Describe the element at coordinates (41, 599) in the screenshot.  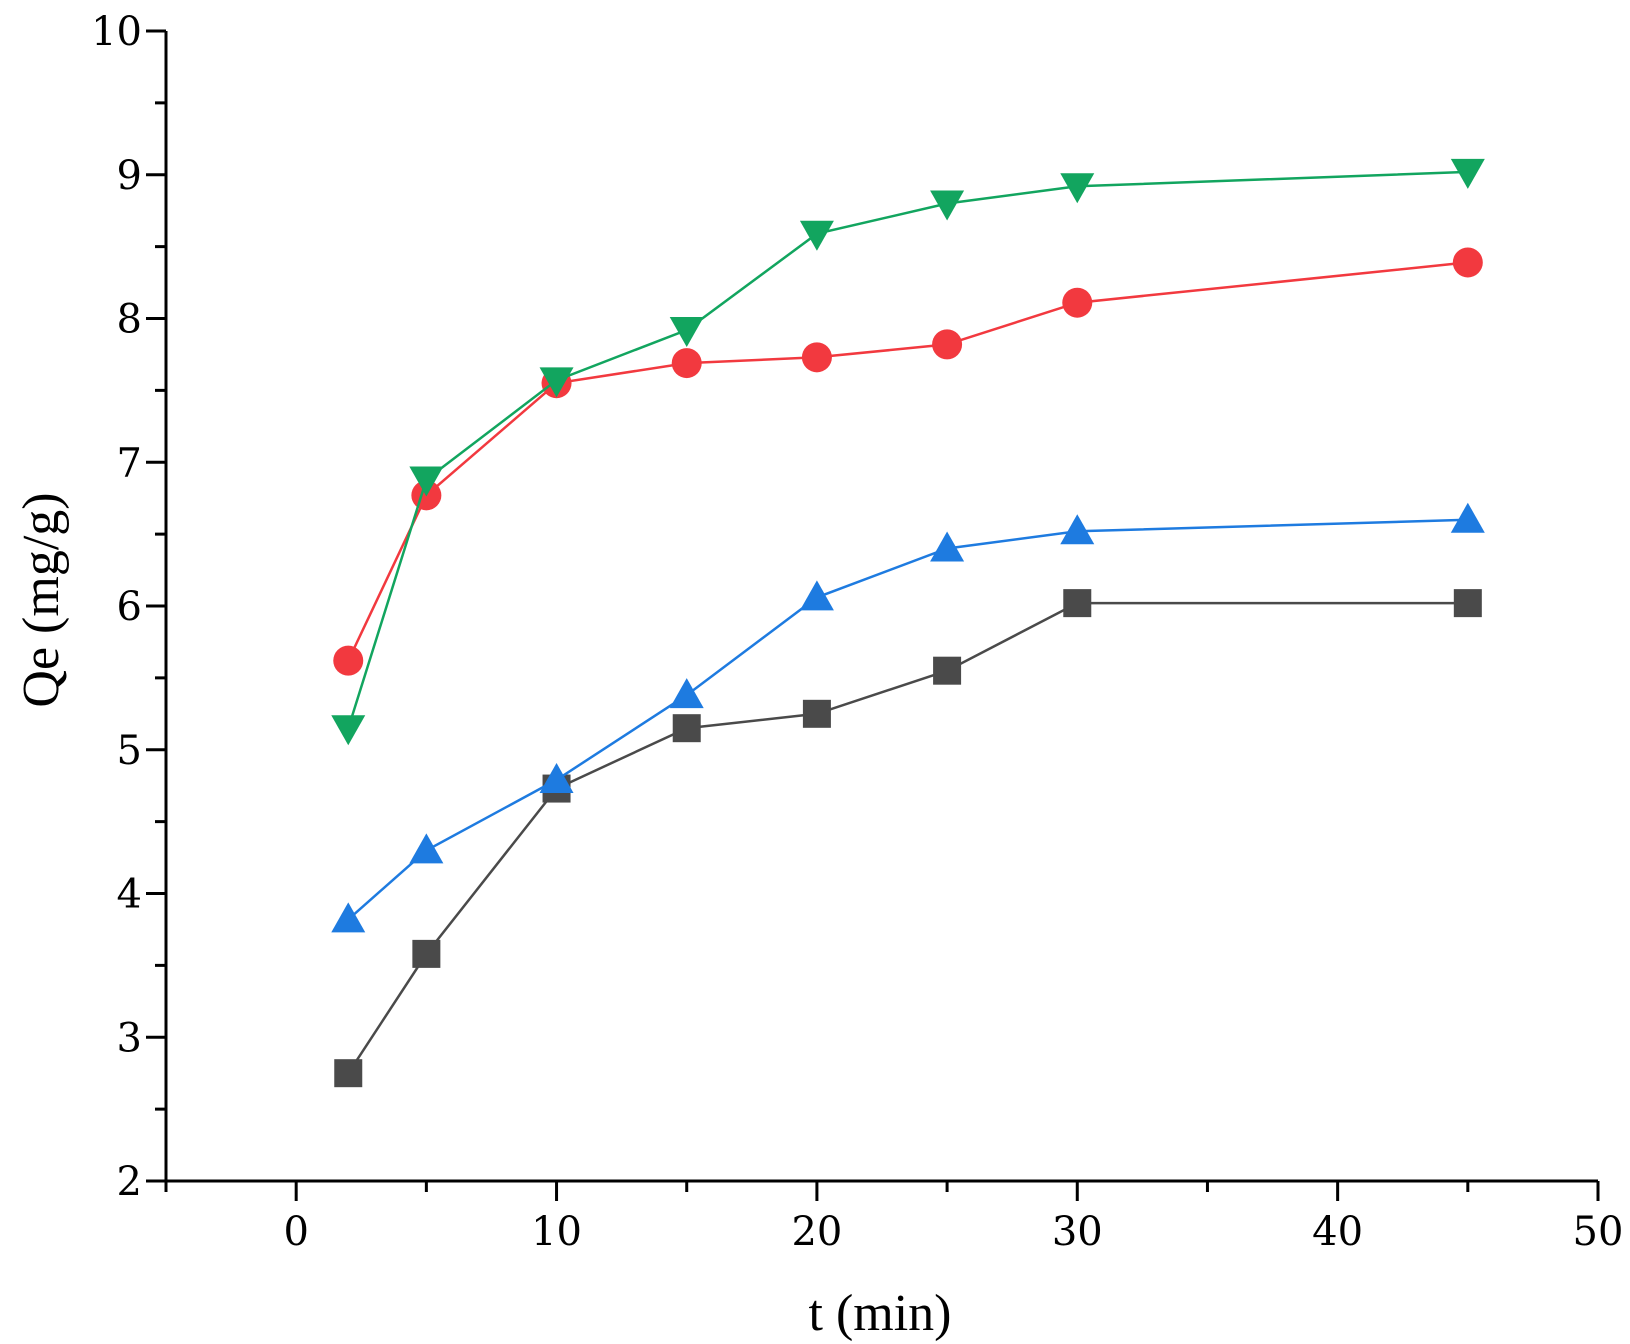
I see `y-axis-title: Qe (mg/g)` at that location.